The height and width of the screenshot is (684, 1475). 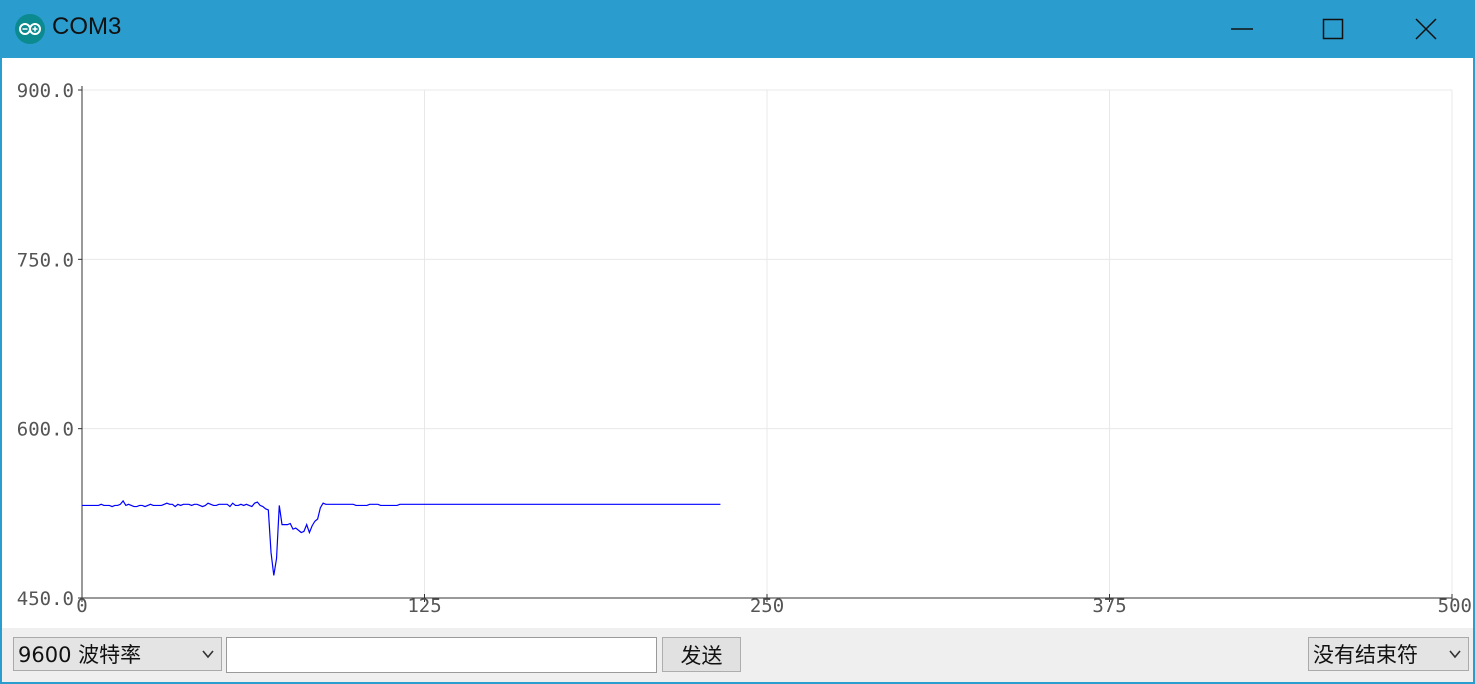 I want to click on maximize-icon, so click(x=1333, y=29).